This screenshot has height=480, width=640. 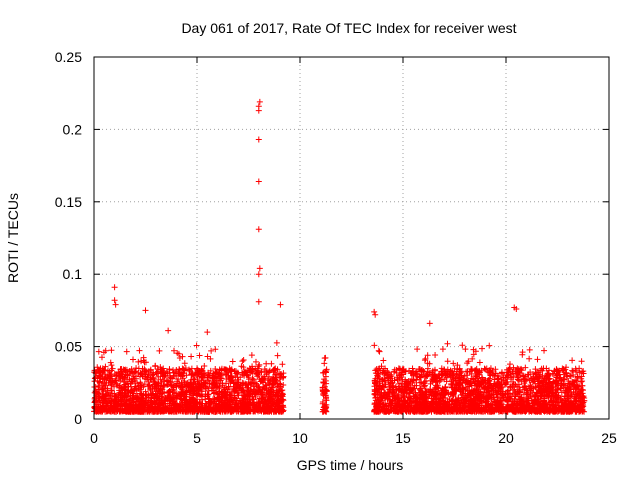 What do you see at coordinates (300, 438) in the screenshot?
I see `x-tick-label: 10` at bounding box center [300, 438].